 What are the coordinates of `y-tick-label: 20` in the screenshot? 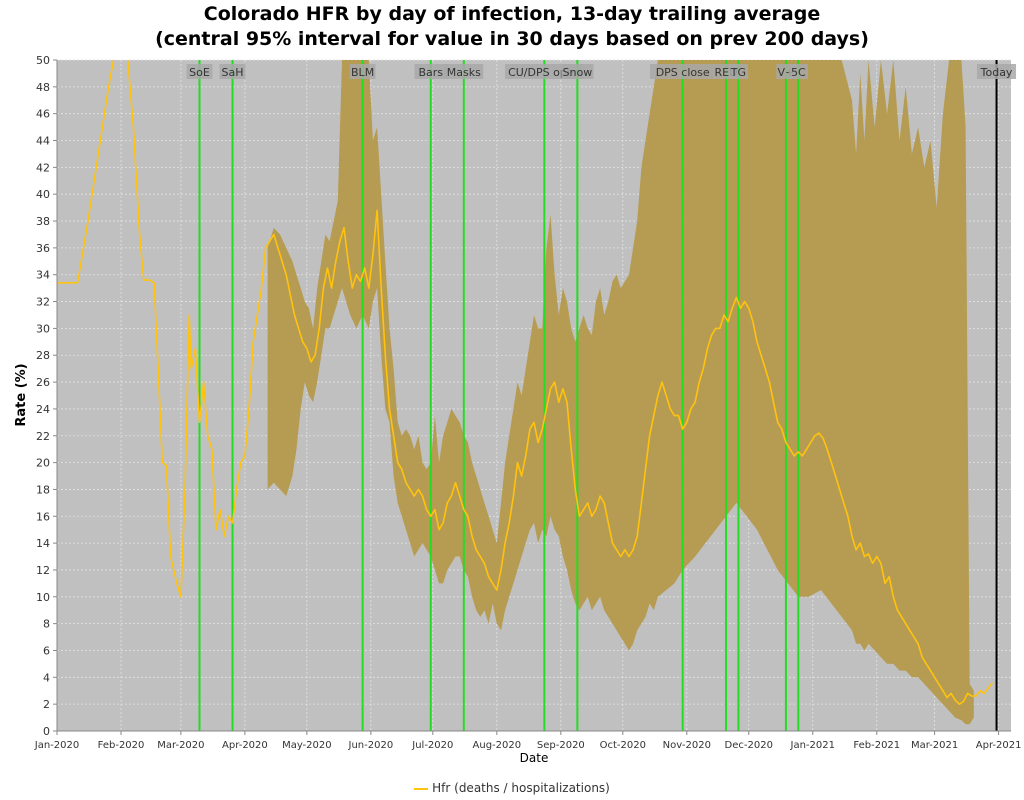 It's located at (43, 463).